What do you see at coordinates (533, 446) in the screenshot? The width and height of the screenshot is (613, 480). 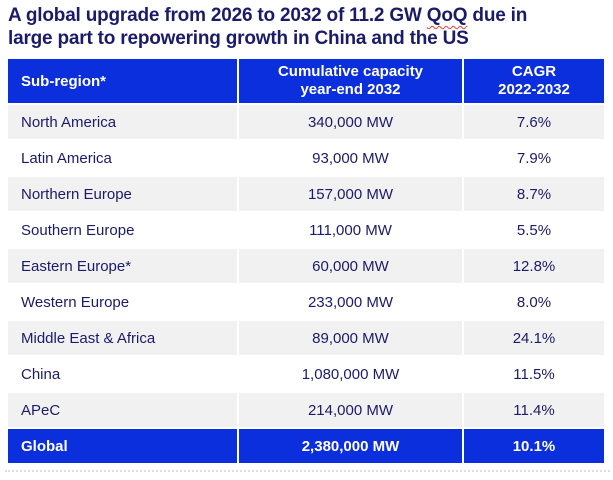 I see `cell-cagr-global: 10.1%` at bounding box center [533, 446].